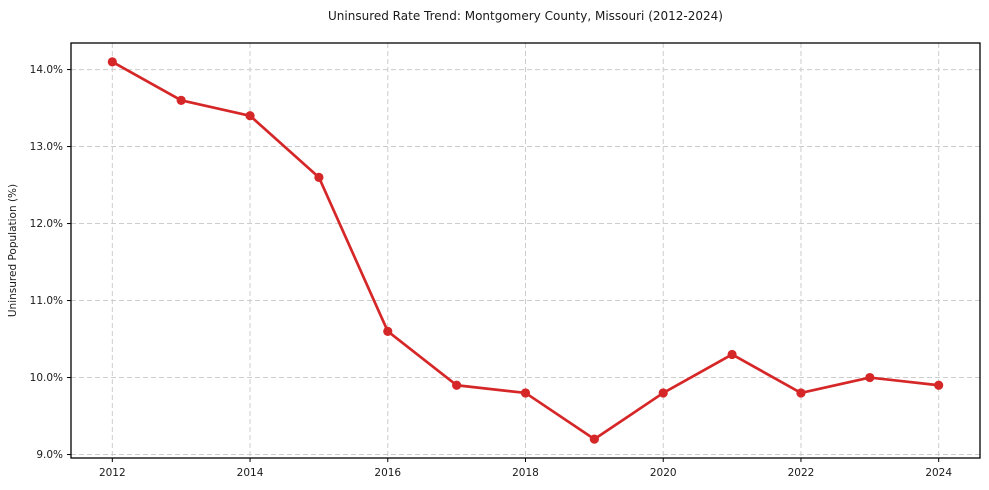  I want to click on x-tick-label: 2012, so click(112, 473).